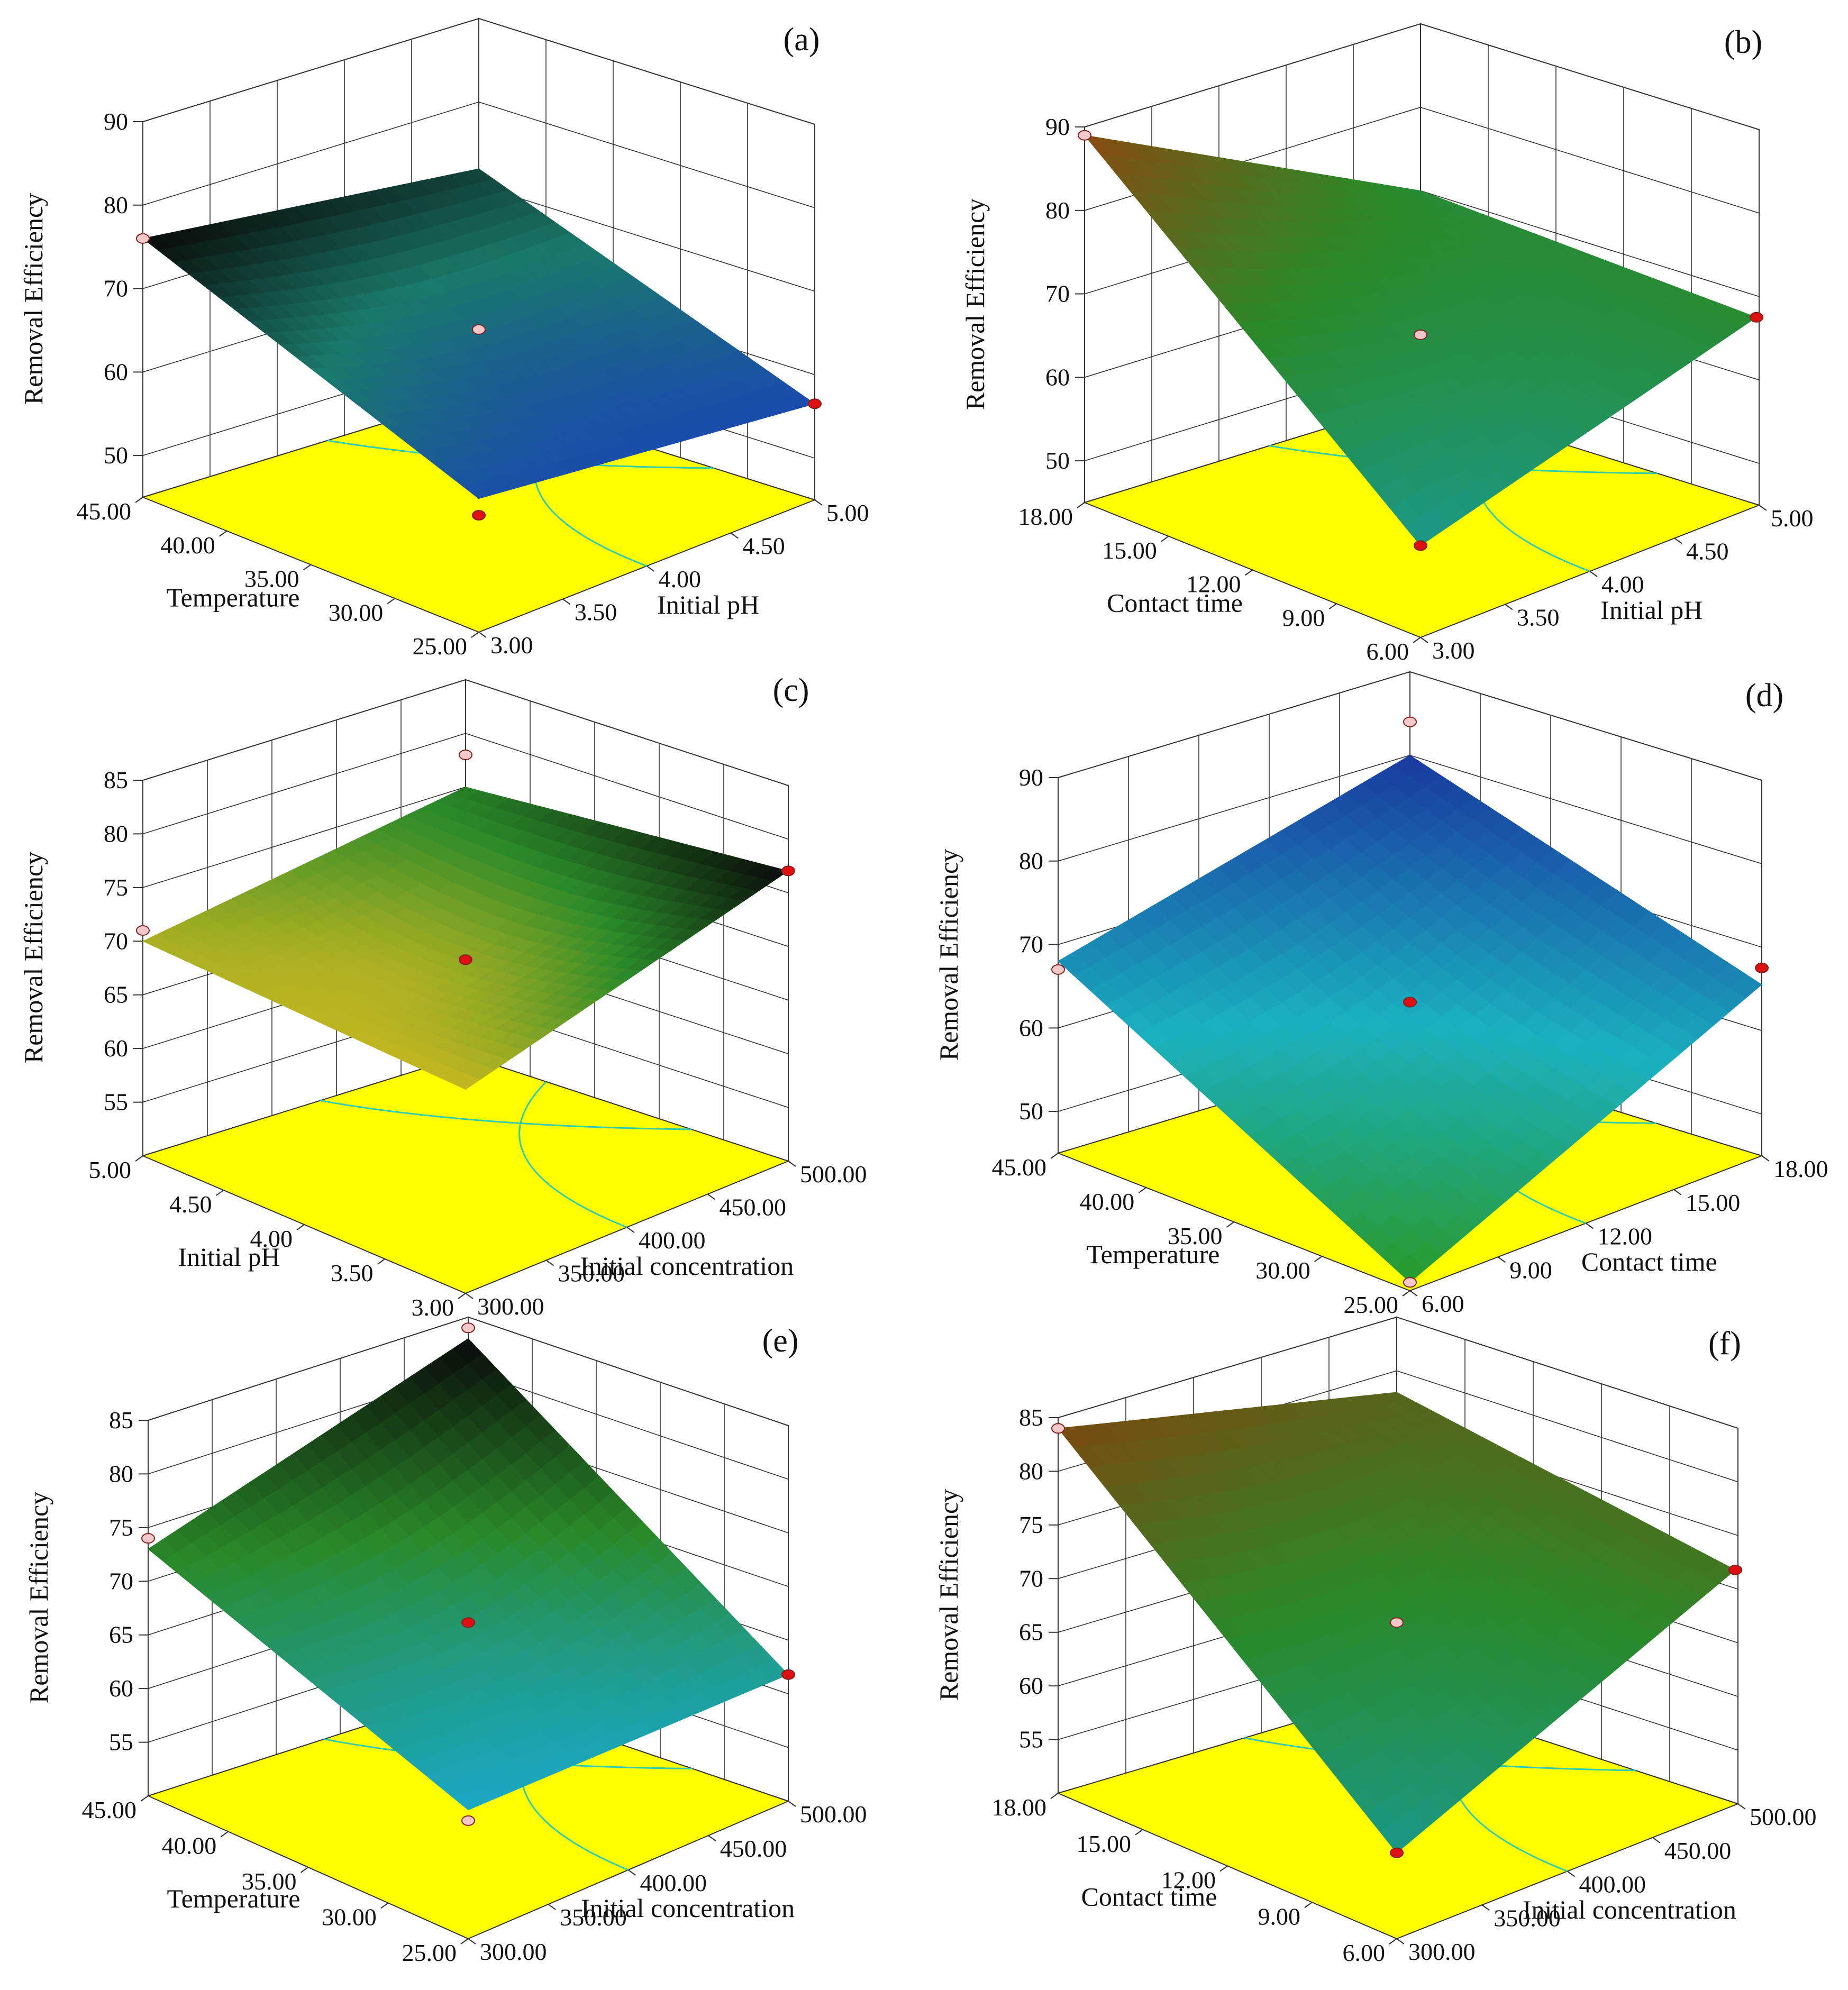 The image size is (1848, 1990). What do you see at coordinates (802, 40) in the screenshot?
I see `panel-label: (a)` at bounding box center [802, 40].